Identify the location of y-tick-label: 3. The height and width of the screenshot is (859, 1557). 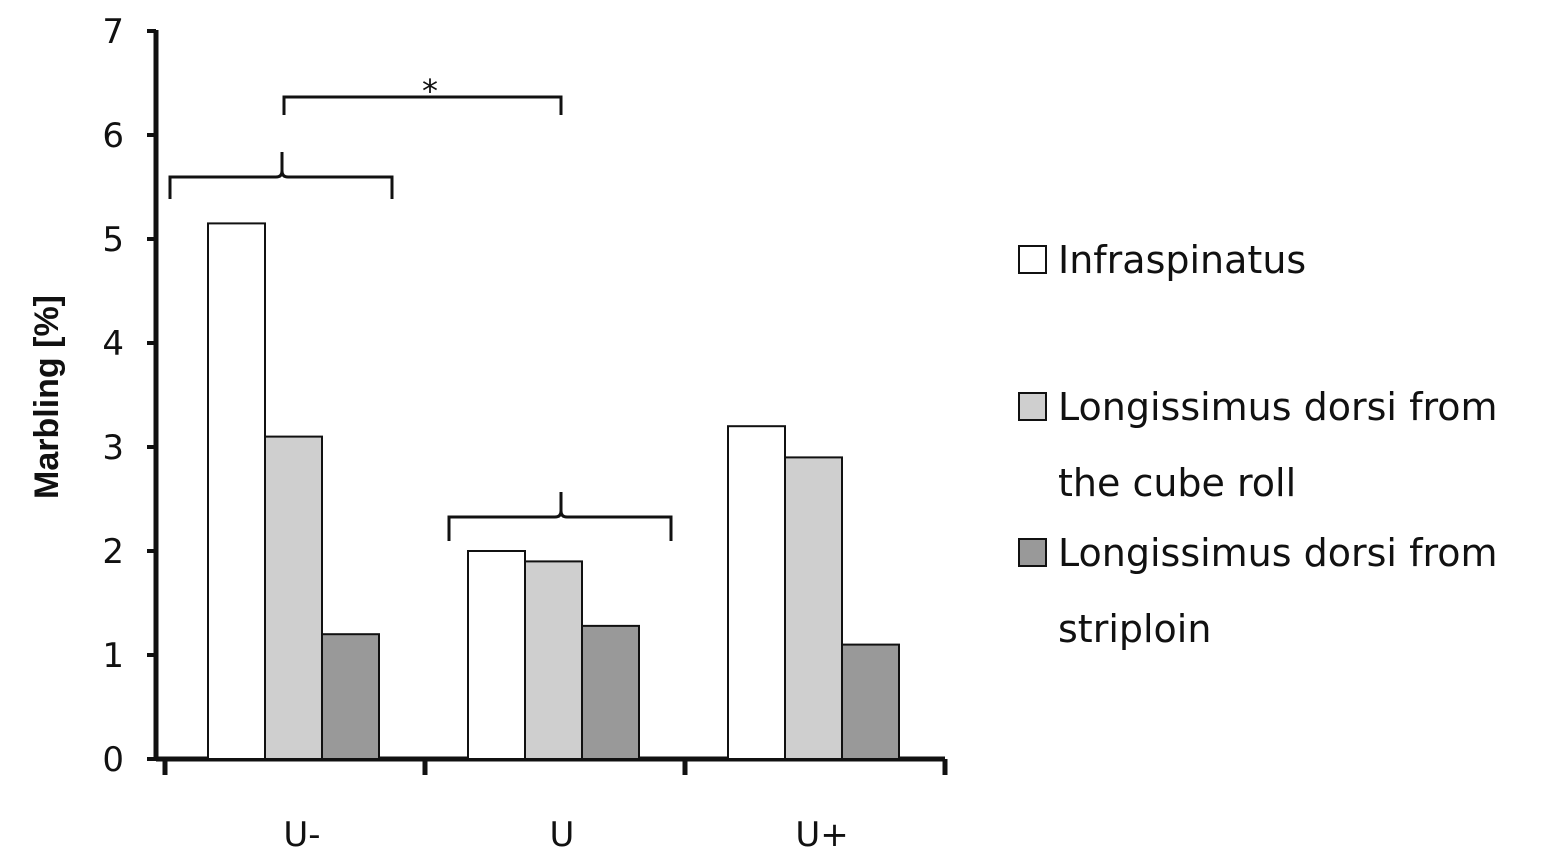
(113, 448).